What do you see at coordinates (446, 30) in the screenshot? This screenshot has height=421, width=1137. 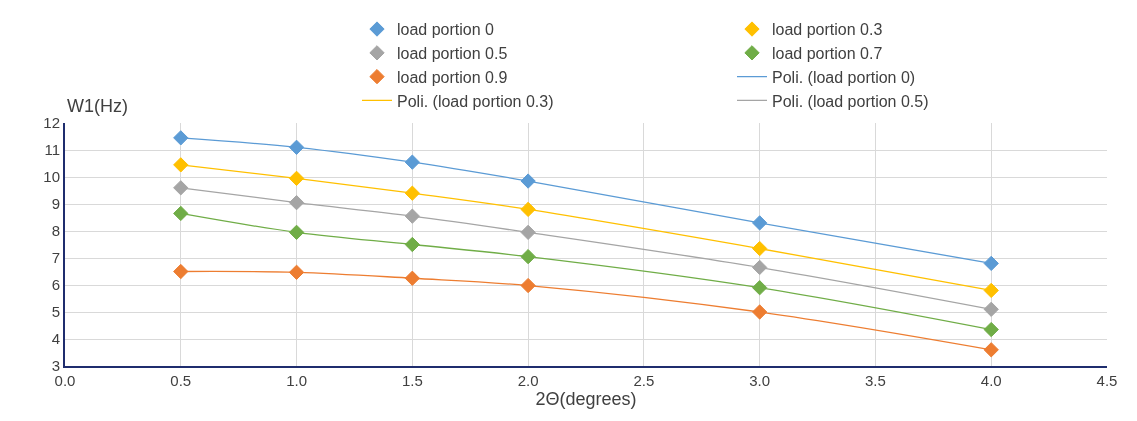 I see `legend-label: load portion 0` at bounding box center [446, 30].